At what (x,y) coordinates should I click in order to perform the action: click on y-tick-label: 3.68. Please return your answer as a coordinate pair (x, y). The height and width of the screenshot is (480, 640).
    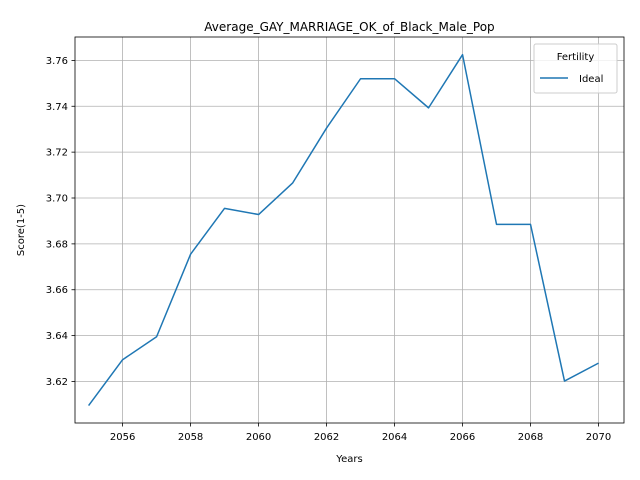
    Looking at the image, I should click on (57, 244).